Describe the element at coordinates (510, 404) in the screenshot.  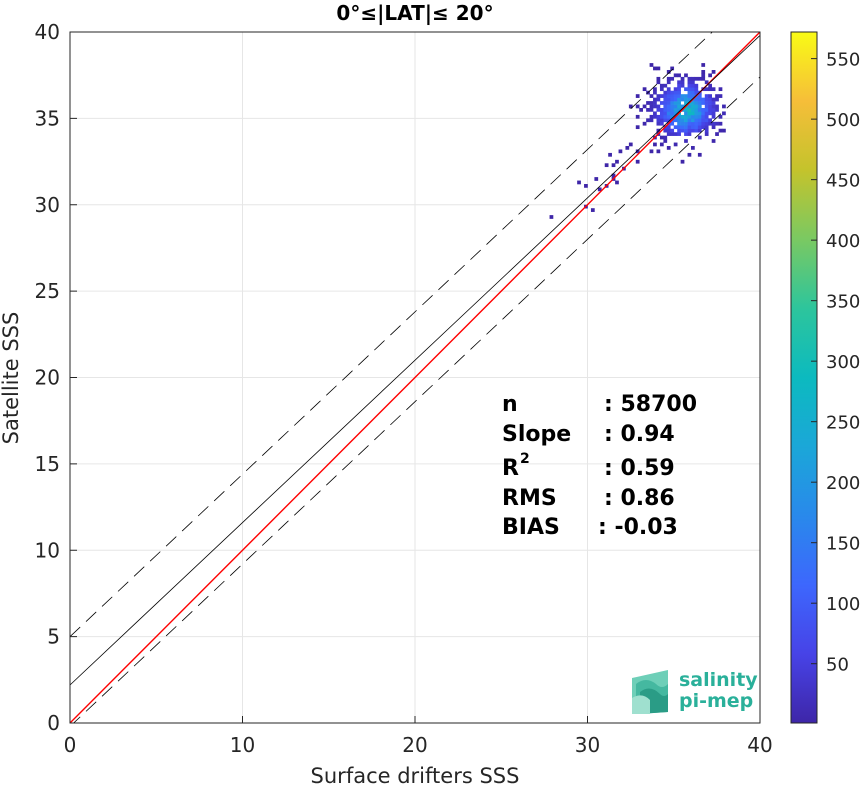
I see `stat-name: n` at that location.